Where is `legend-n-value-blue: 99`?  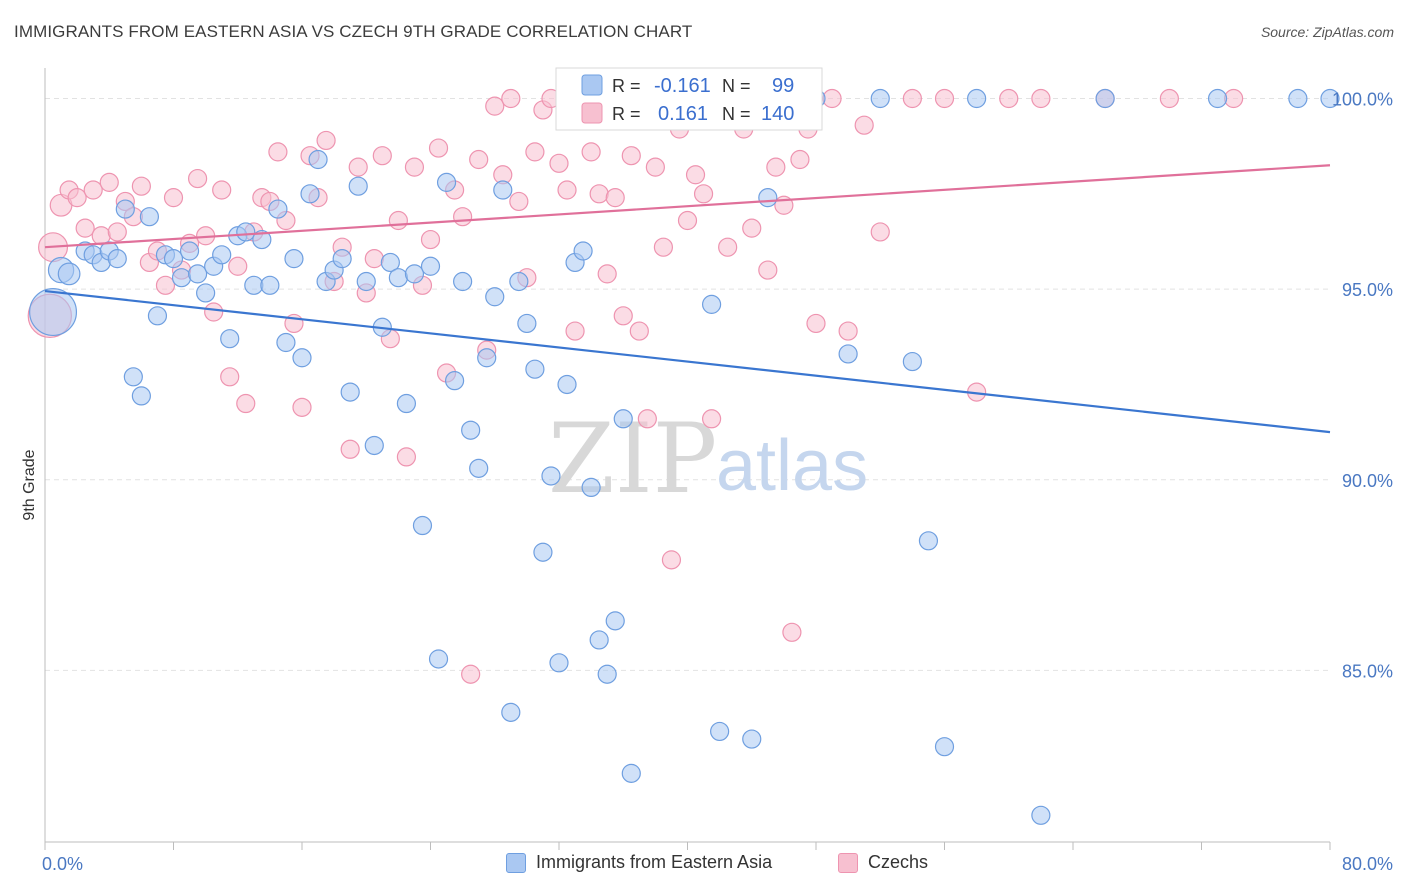 legend-n-value-blue: 99 is located at coordinates (783, 86).